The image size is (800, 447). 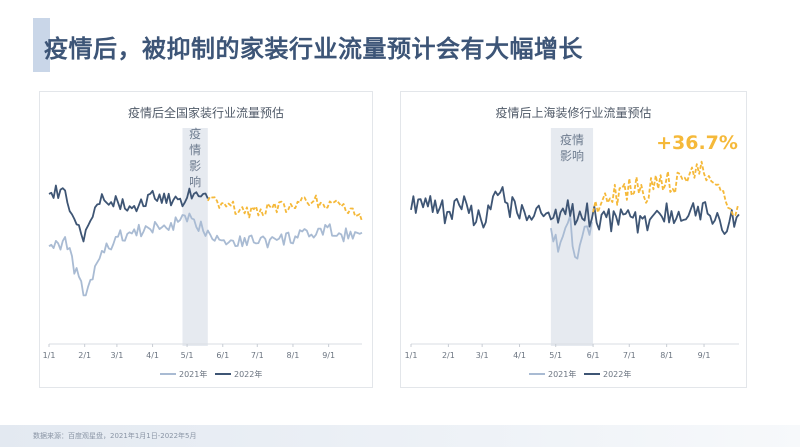 I want to click on band-label-char: 响, so click(x=195, y=181).